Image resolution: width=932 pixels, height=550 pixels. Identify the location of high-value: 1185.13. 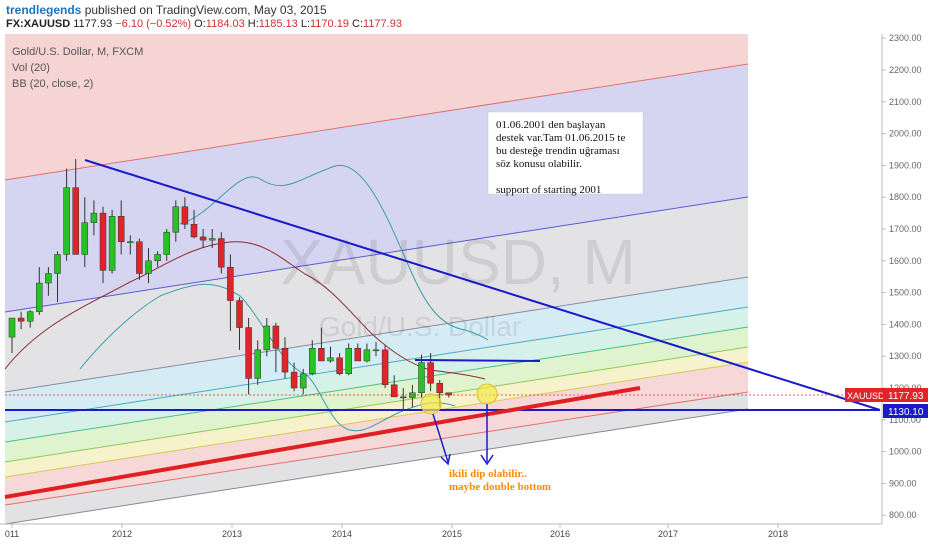
(278, 24).